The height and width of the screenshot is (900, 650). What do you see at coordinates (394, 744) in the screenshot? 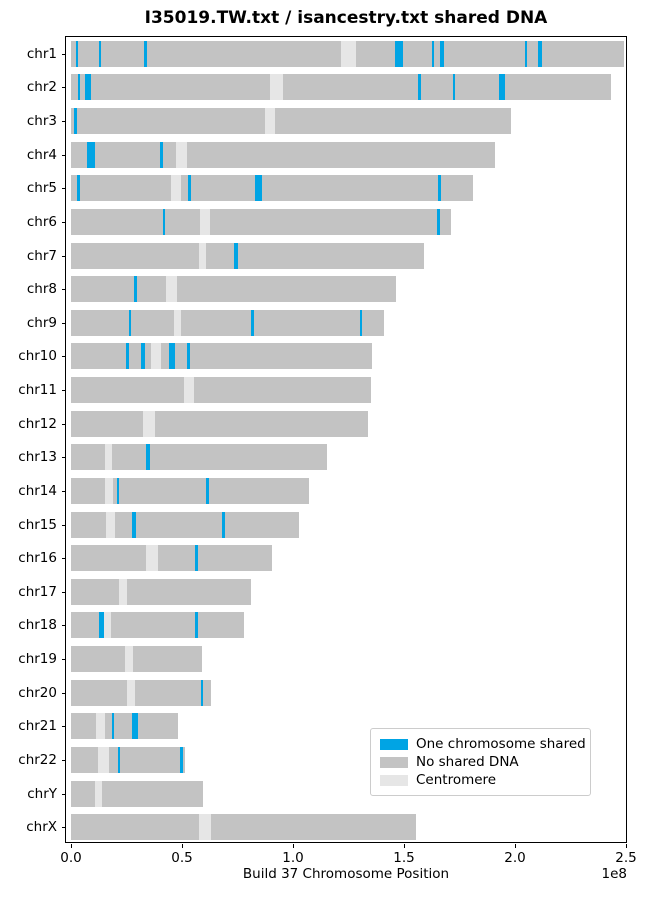
I see `shared-swatch` at bounding box center [394, 744].